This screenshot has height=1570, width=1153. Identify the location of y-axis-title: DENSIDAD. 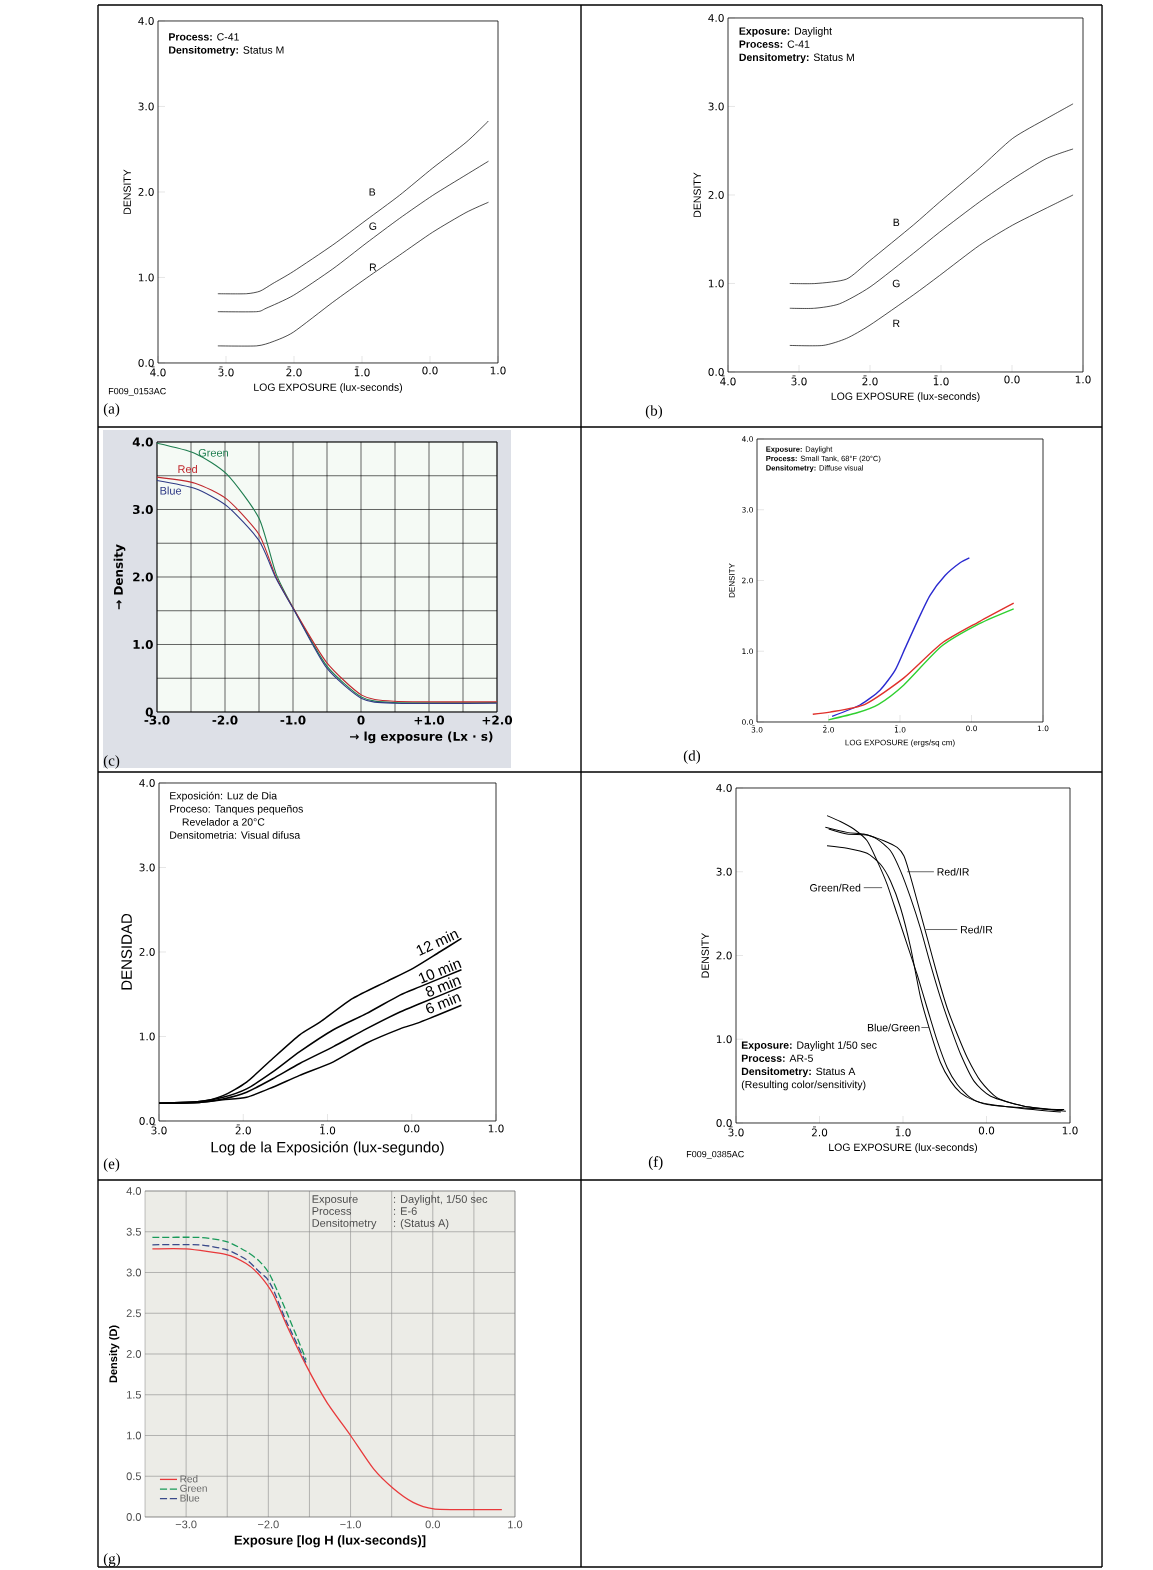
(126, 951).